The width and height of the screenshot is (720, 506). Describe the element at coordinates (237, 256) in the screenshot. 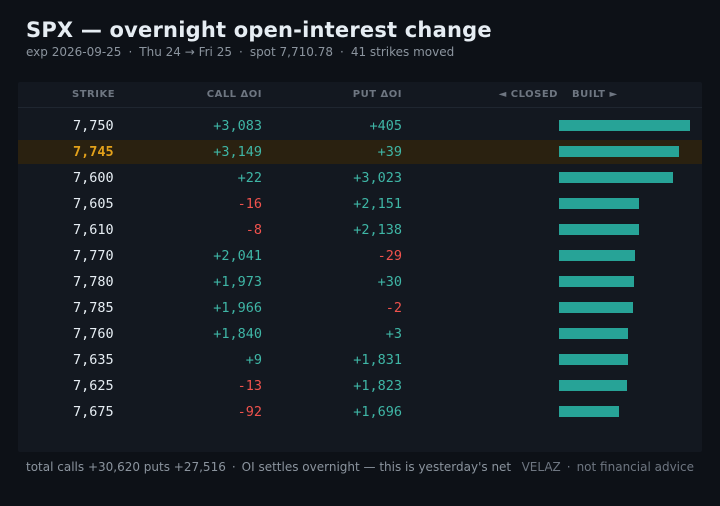

I see `call-oi-cell: +2,041` at that location.